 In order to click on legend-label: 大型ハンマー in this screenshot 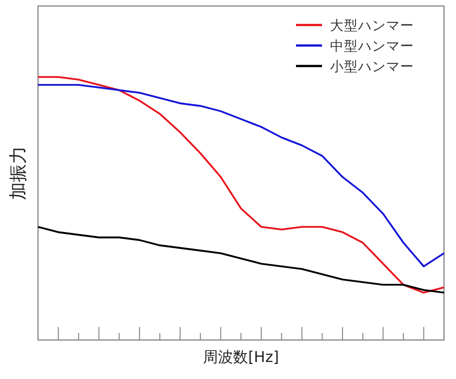, I will do `click(372, 26)`.